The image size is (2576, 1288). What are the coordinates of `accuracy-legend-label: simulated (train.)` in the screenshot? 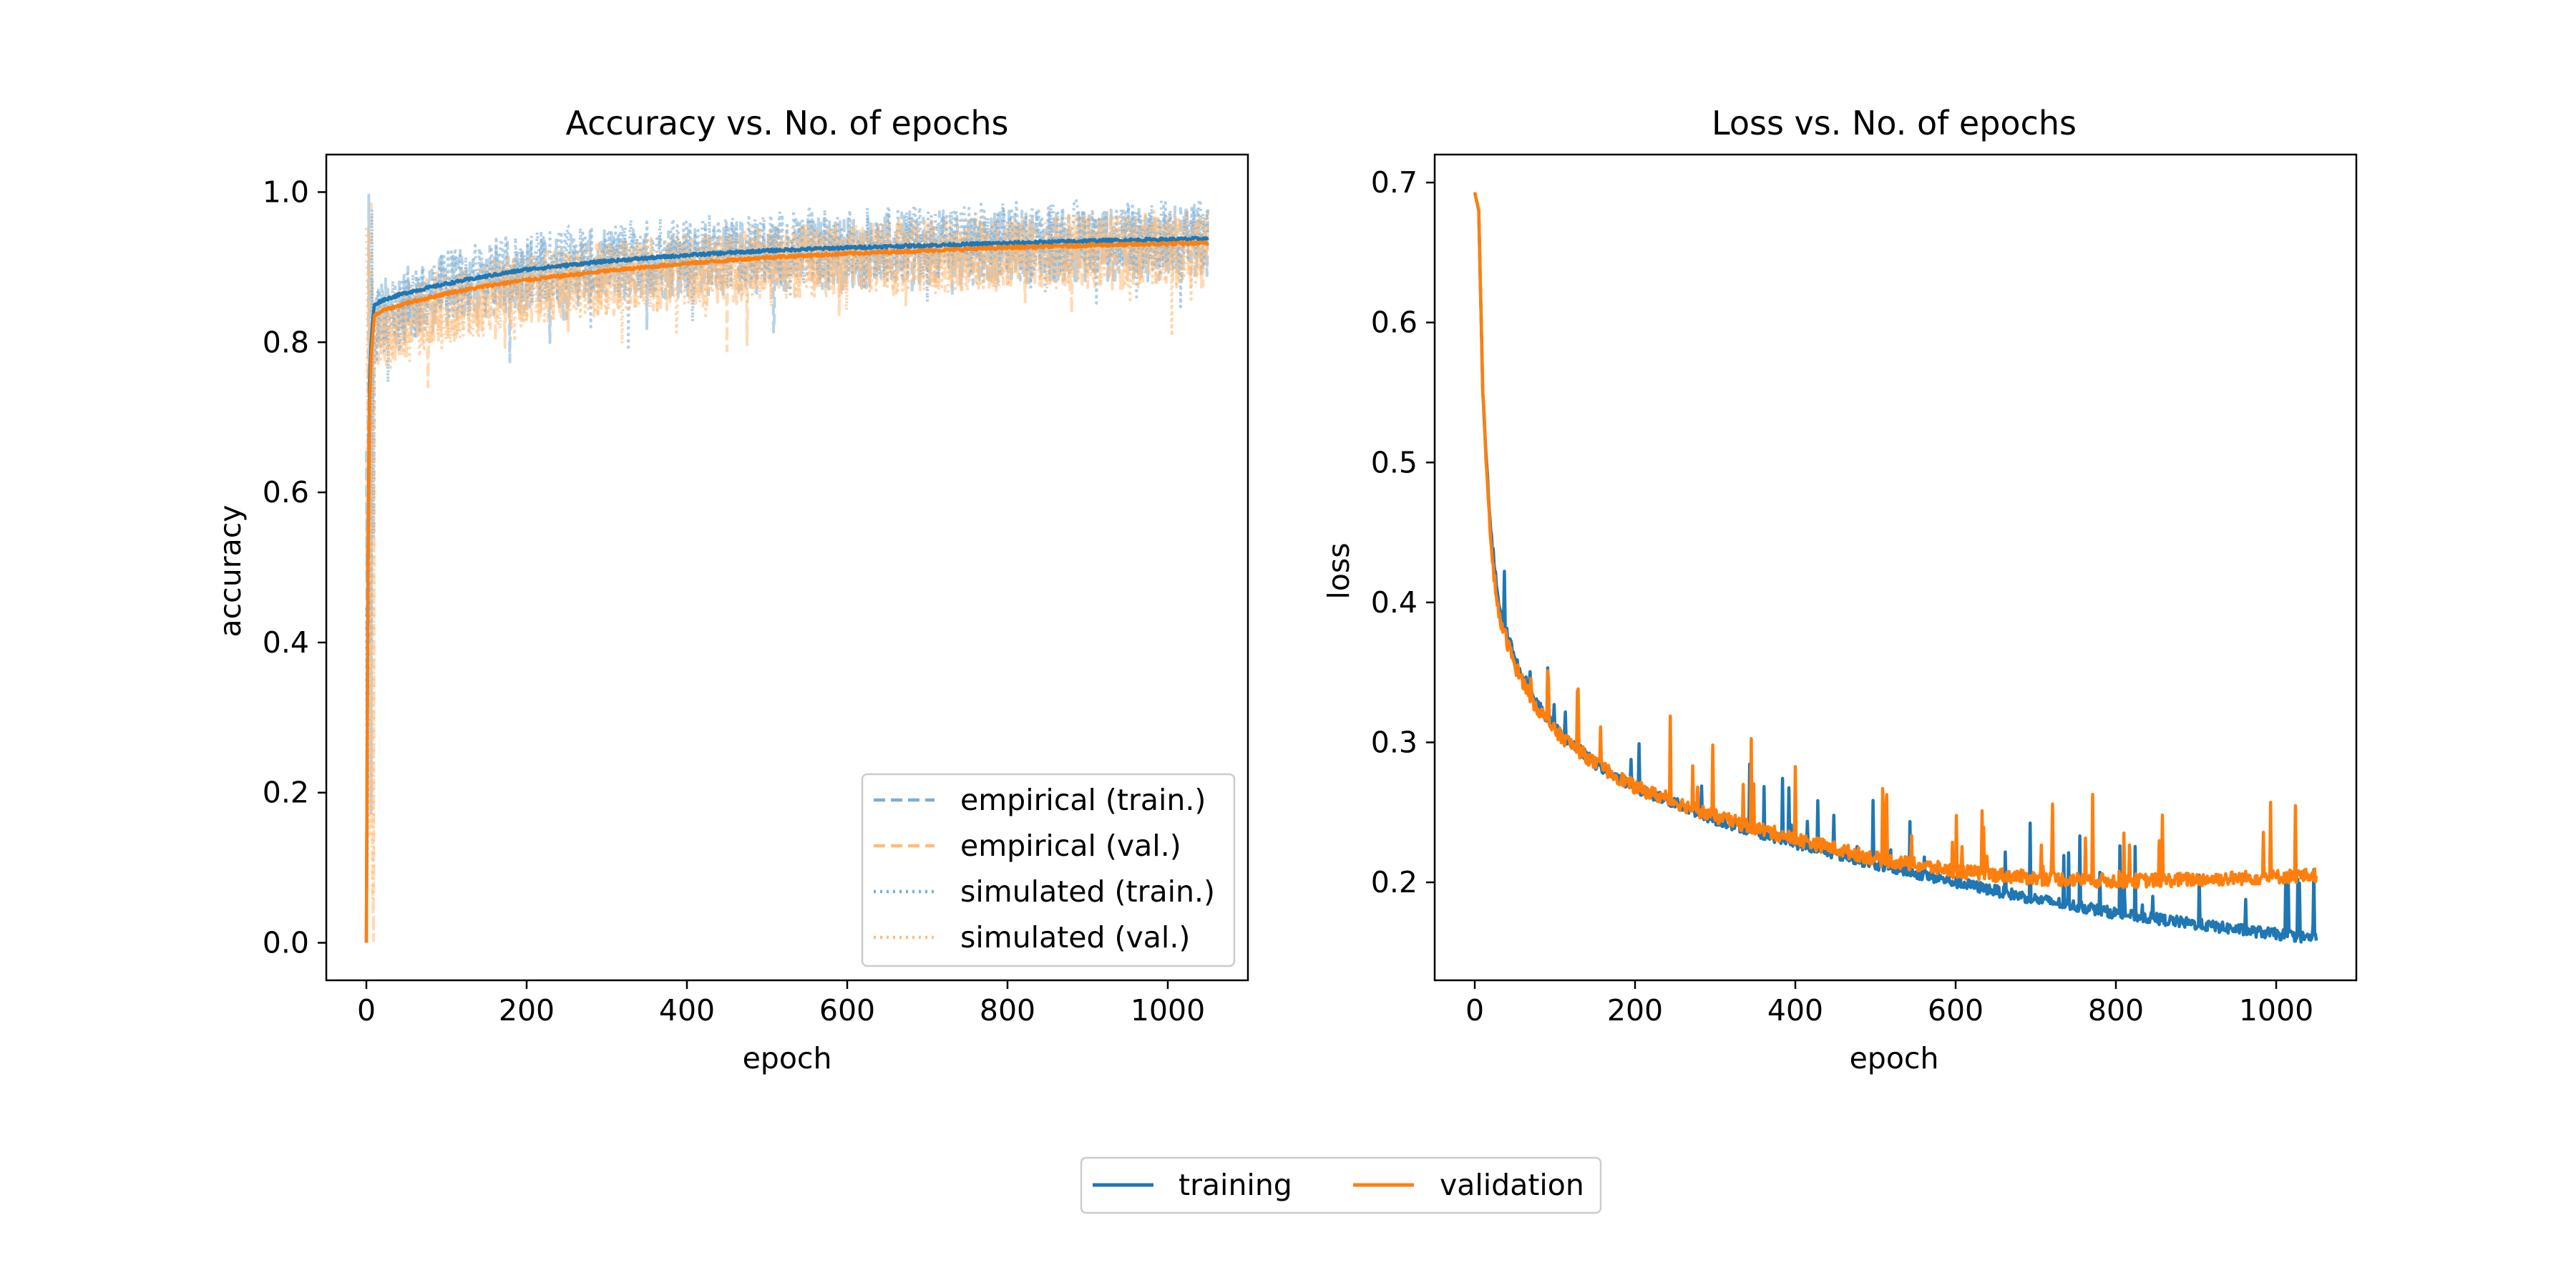 It's located at (1087, 891).